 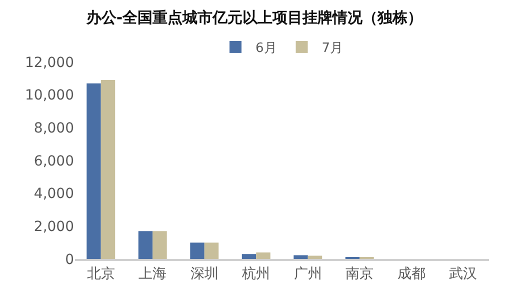 I want to click on chart-title: 办公-全国重点城市亿元以上项目挂牌情况（独栋）, so click(x=254, y=17).